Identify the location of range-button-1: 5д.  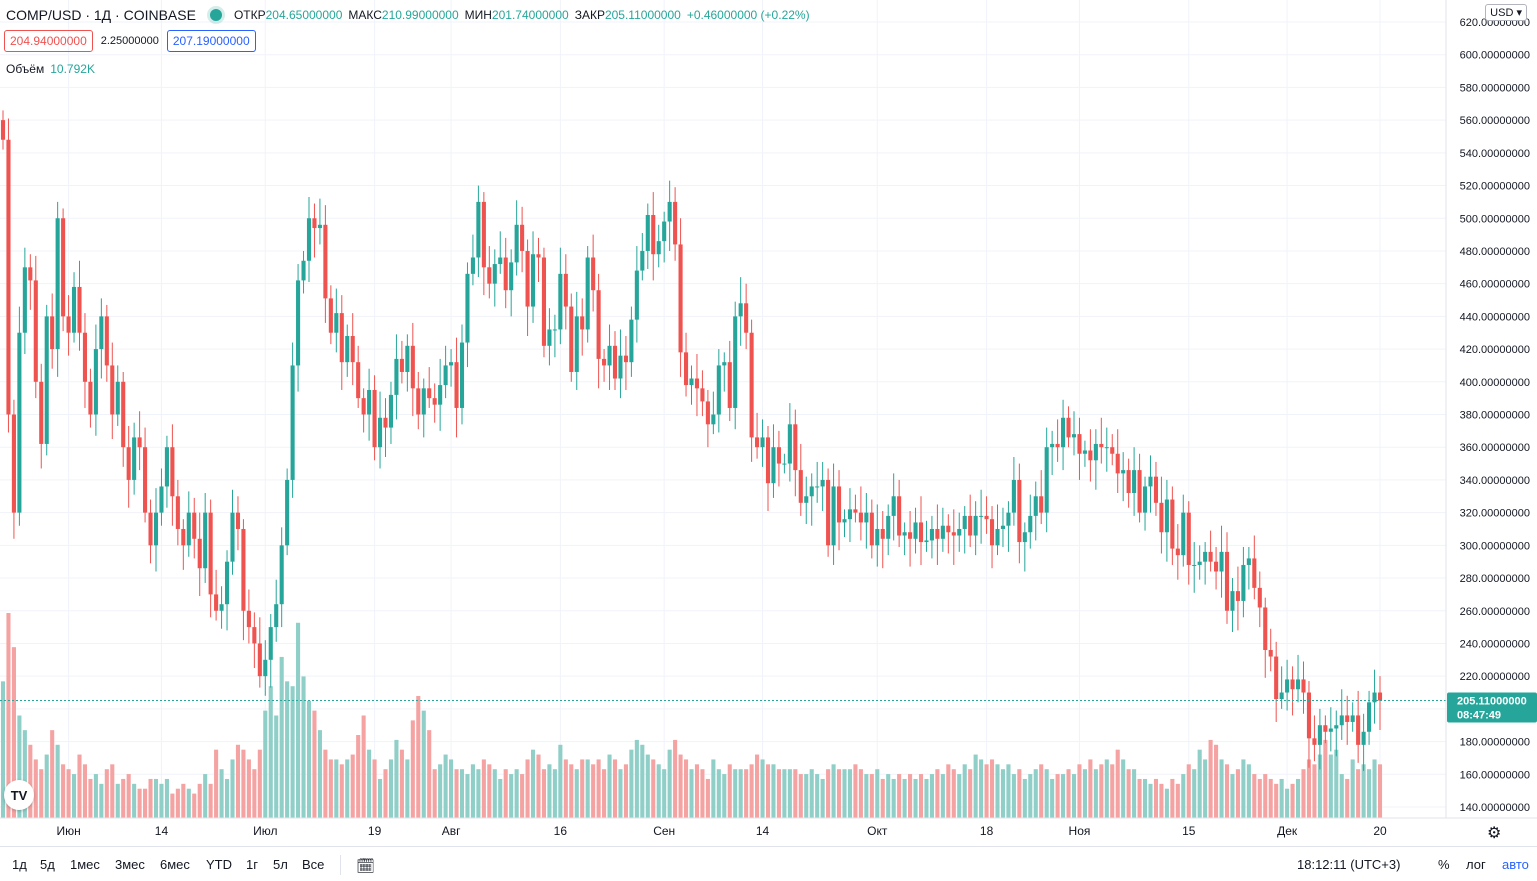
(47, 864).